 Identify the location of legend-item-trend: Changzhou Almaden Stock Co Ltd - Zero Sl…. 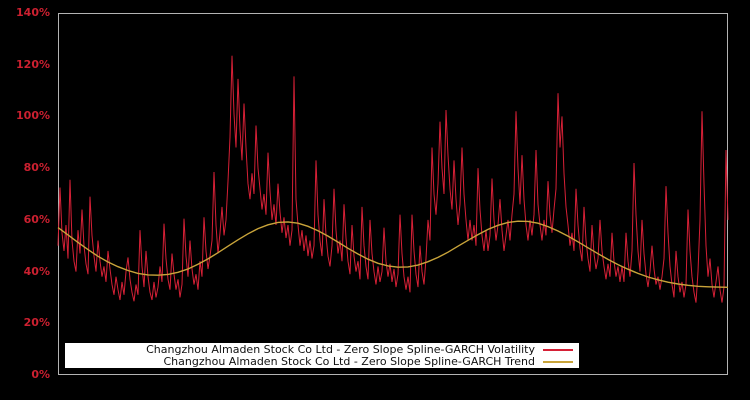
(319, 361).